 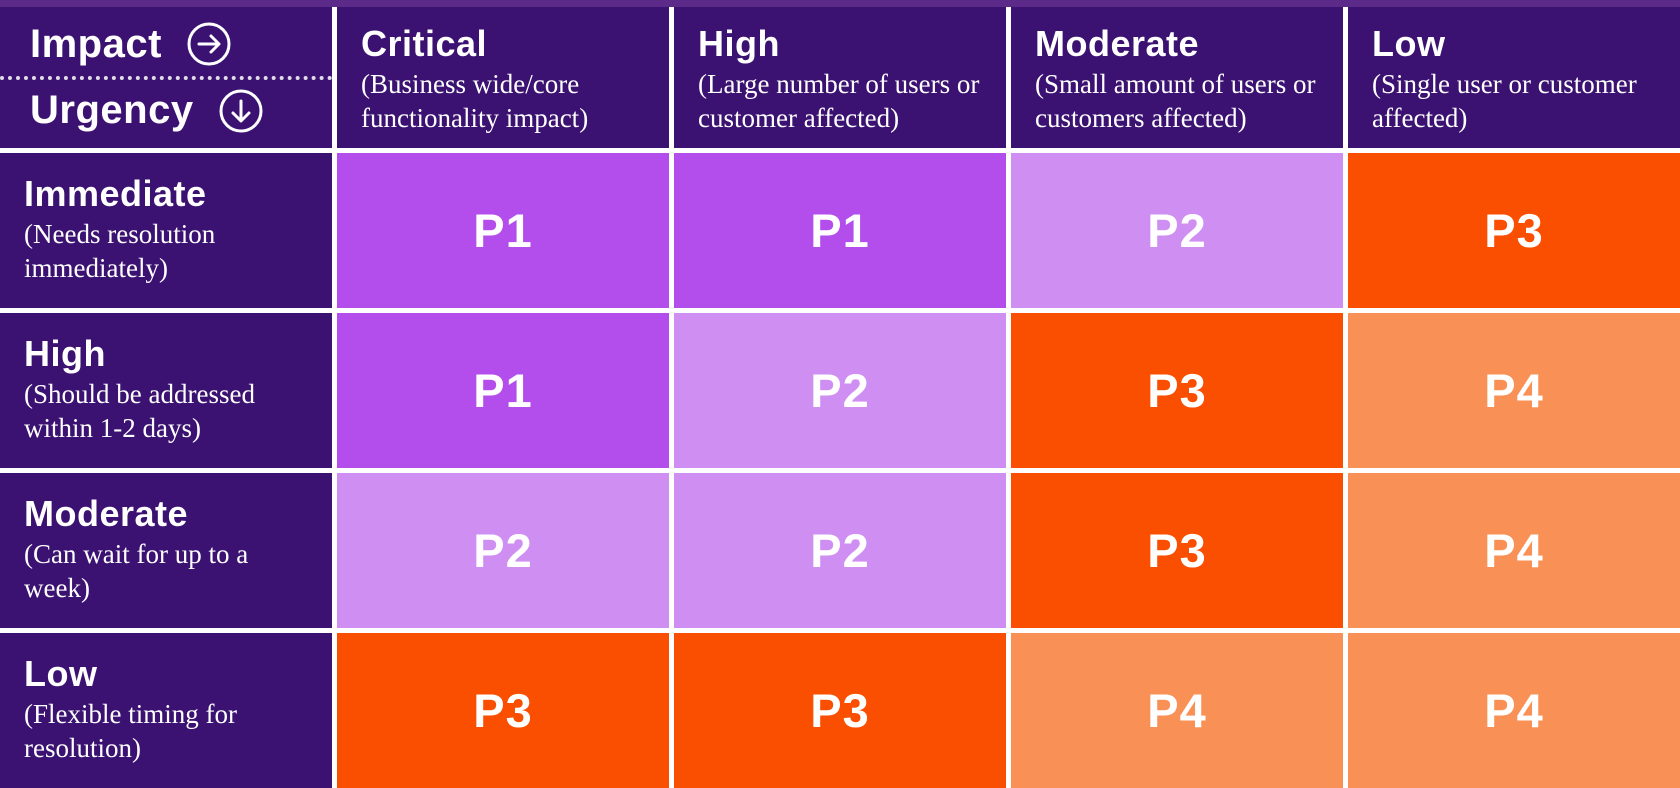 I want to click on row-description: (Can wait for up to a week), so click(x=136, y=571).